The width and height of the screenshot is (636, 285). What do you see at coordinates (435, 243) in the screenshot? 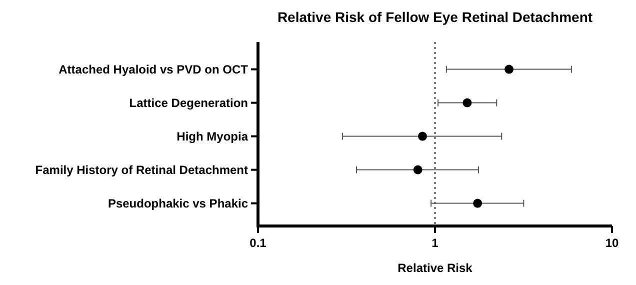
I see `x-tick-label: 1` at bounding box center [435, 243].